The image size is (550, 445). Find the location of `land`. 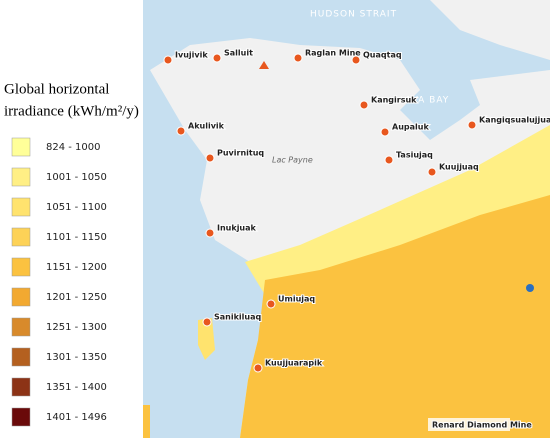

land is located at coordinates (490, 30).